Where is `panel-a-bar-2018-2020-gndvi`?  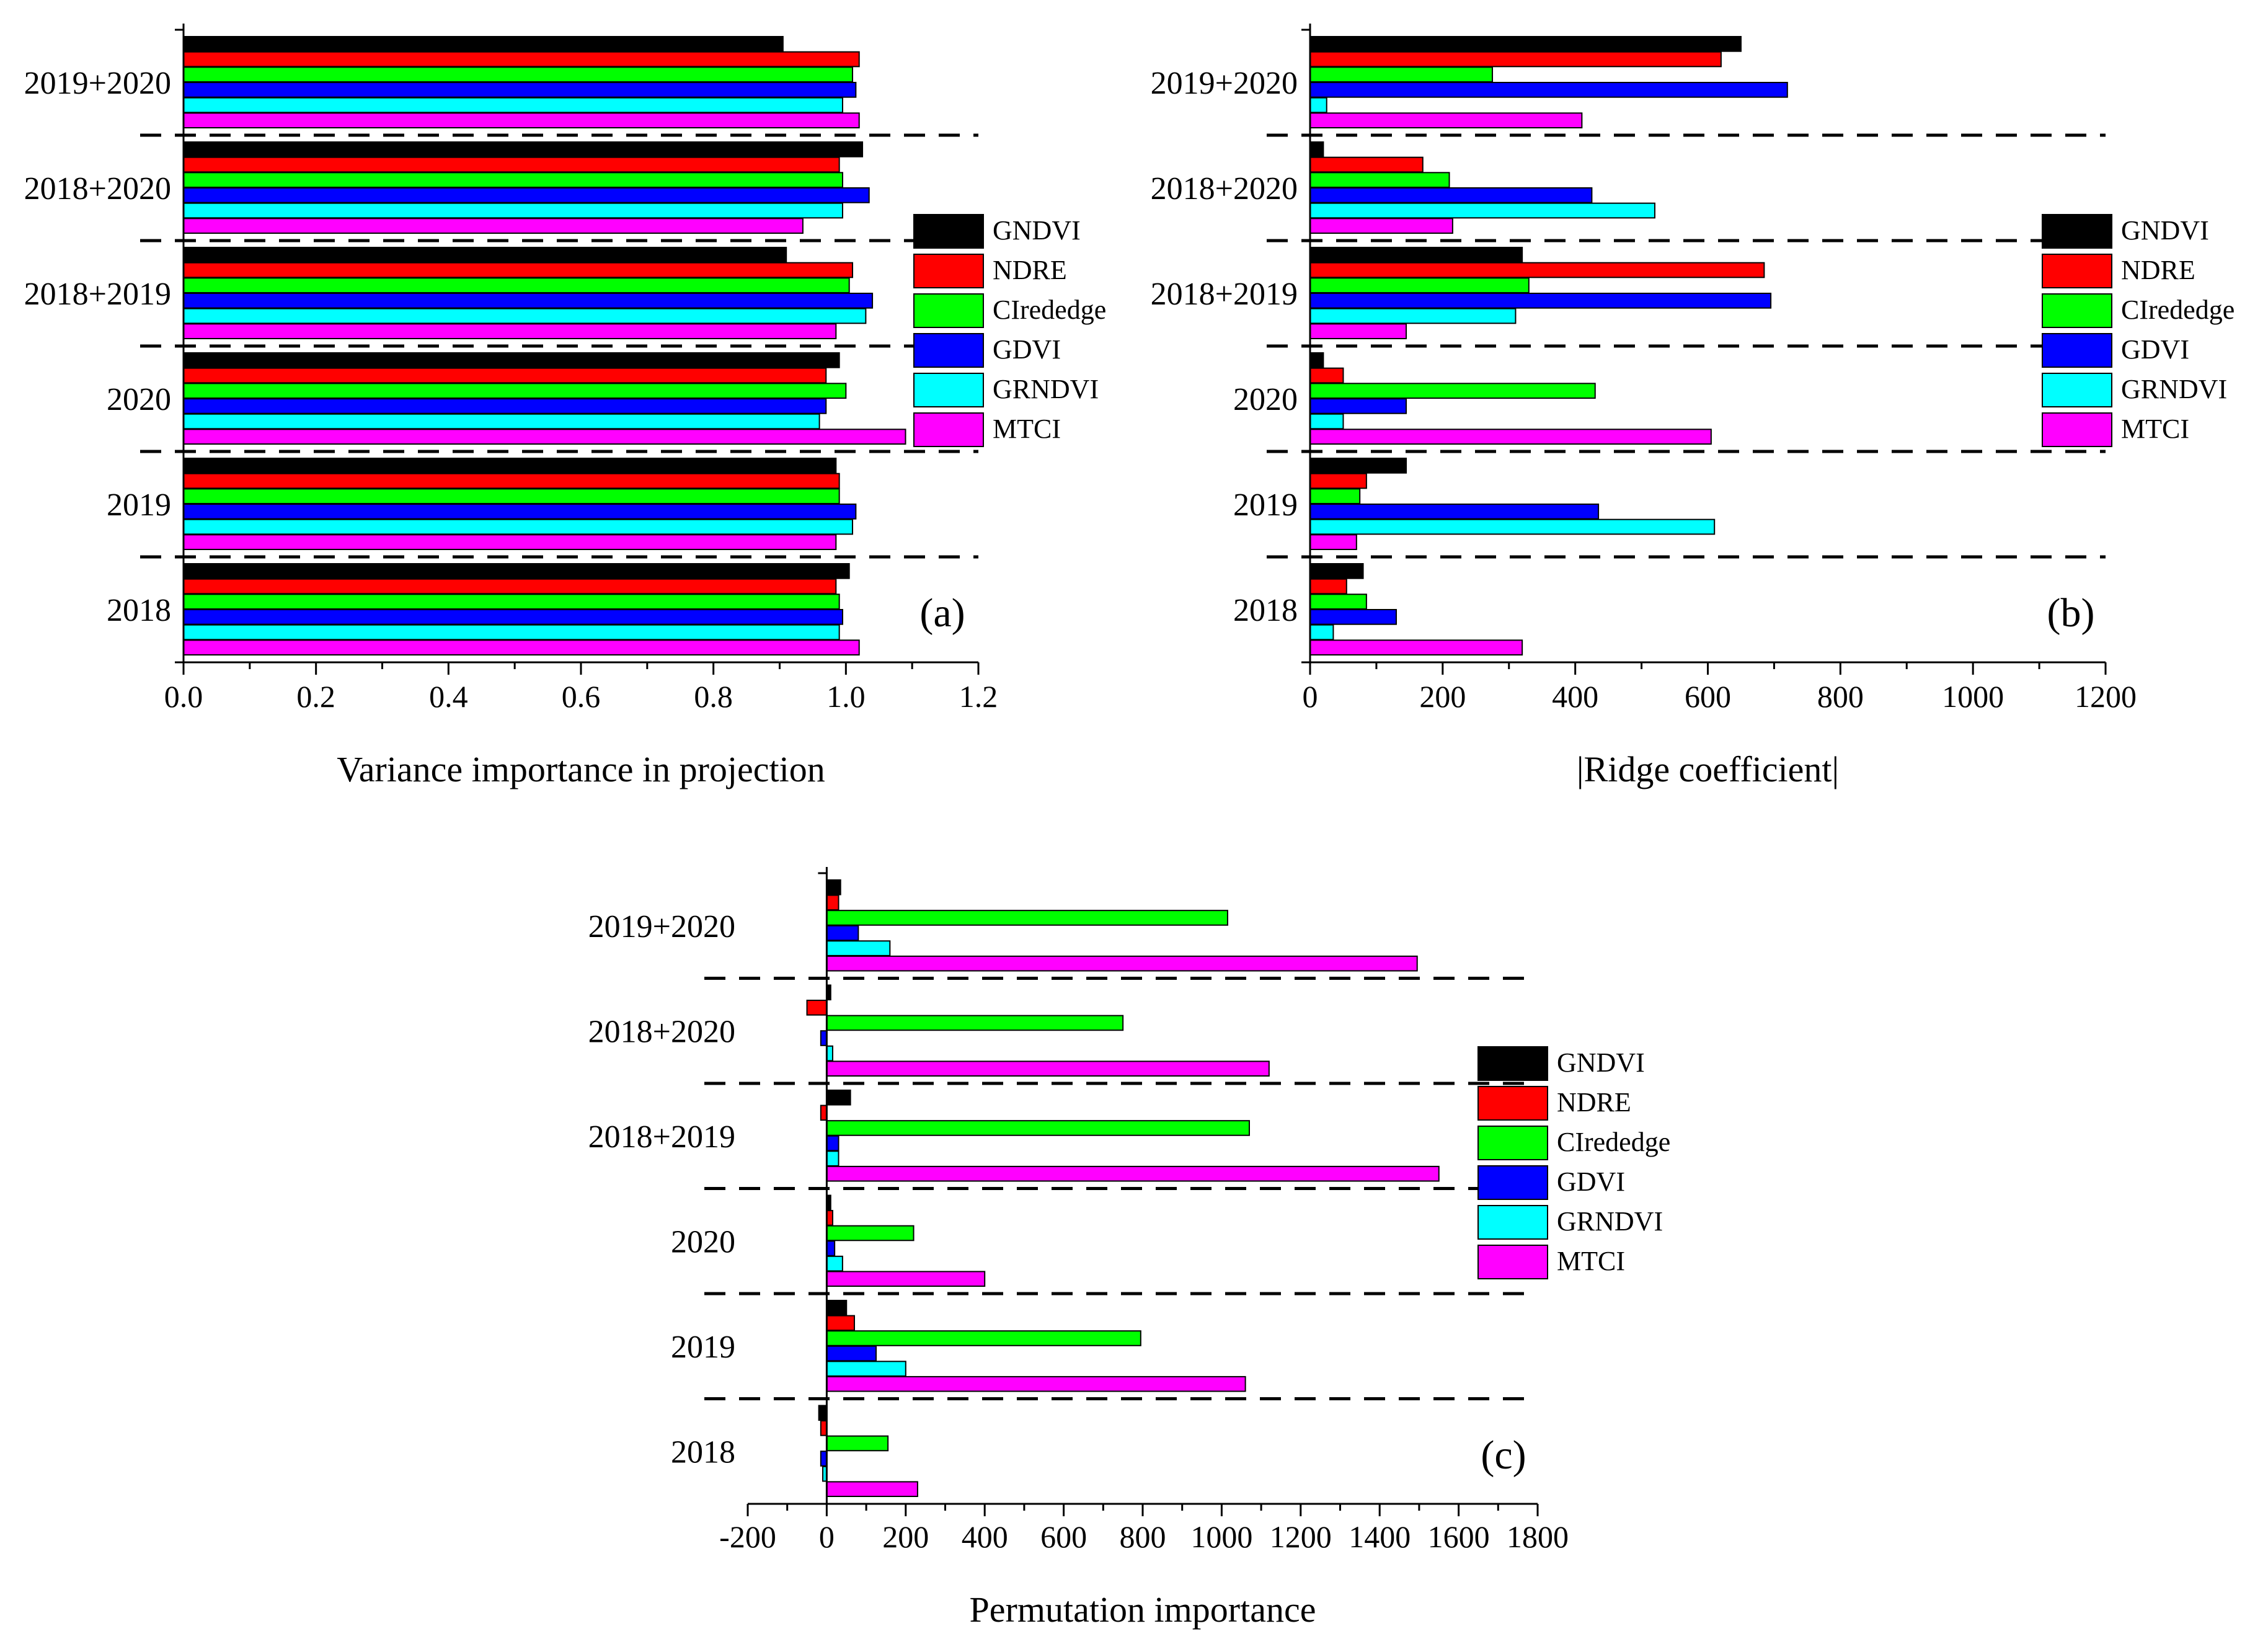 panel-a-bar-2018-2020-gndvi is located at coordinates (523, 149).